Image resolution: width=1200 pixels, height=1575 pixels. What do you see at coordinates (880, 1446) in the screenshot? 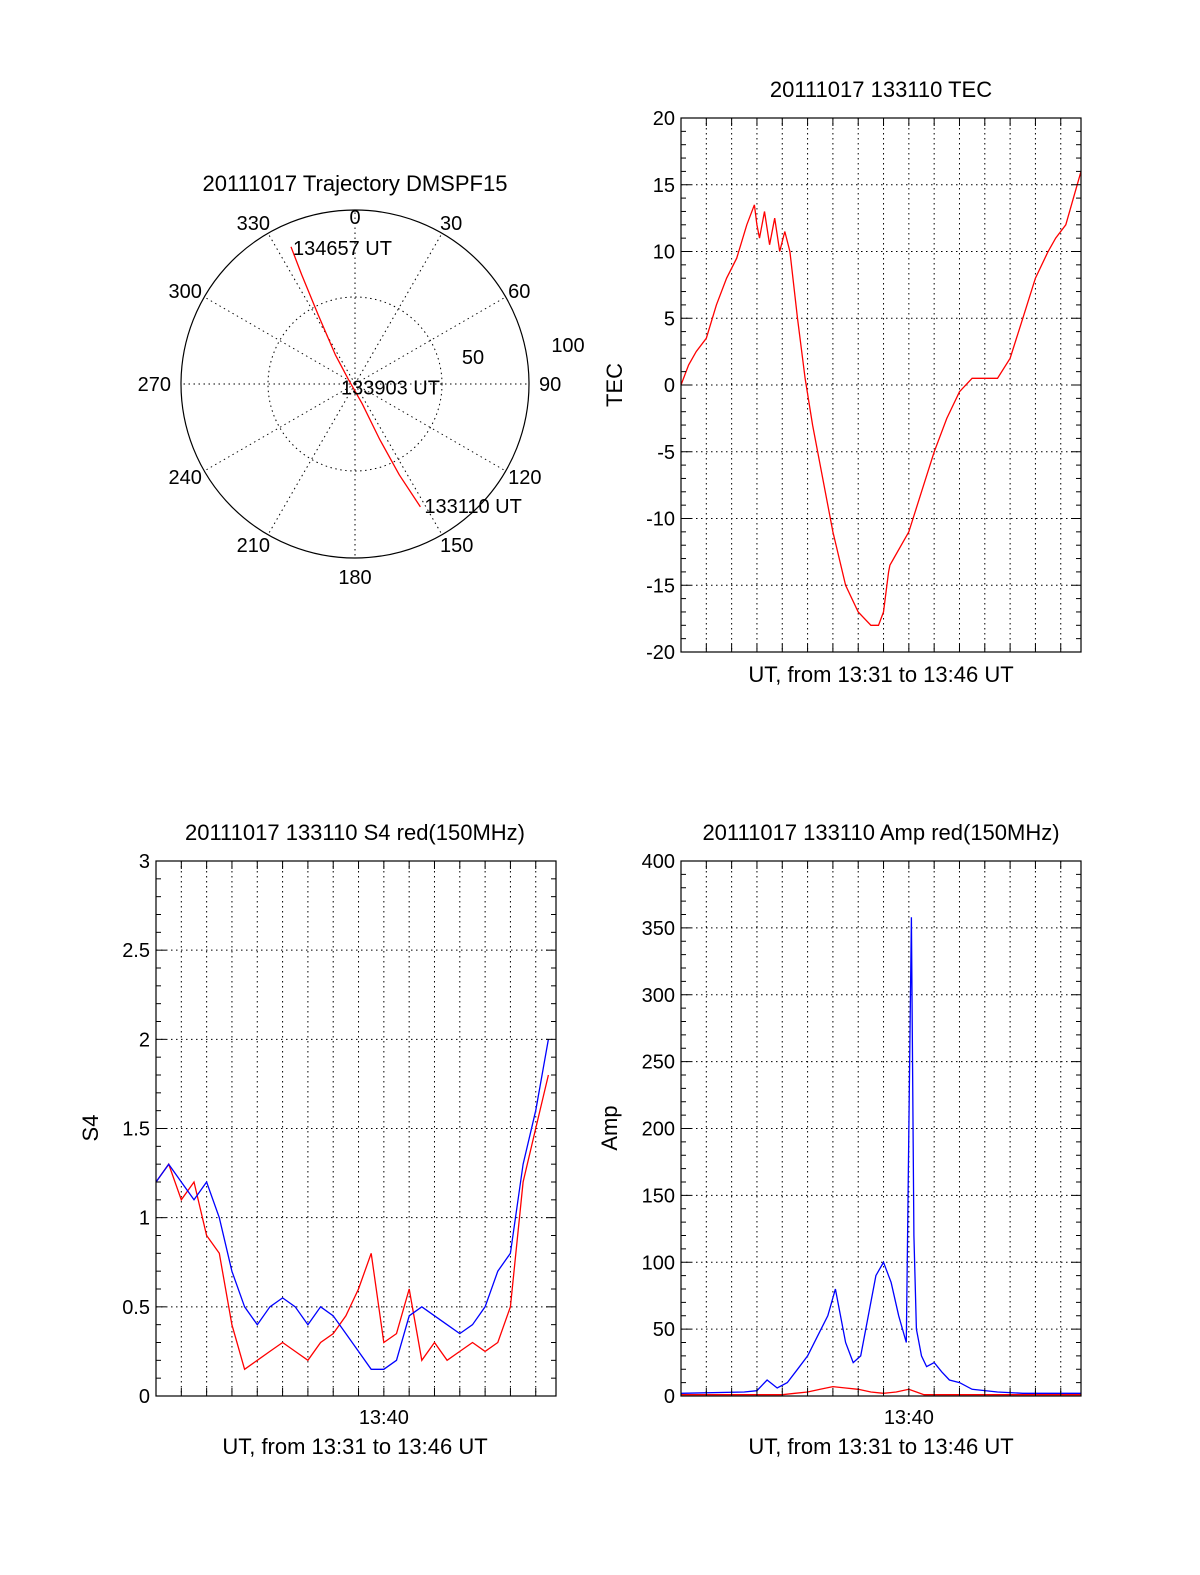
I see `amp-xlabel: UT, from 13:31 to 13:46 UT` at bounding box center [880, 1446].